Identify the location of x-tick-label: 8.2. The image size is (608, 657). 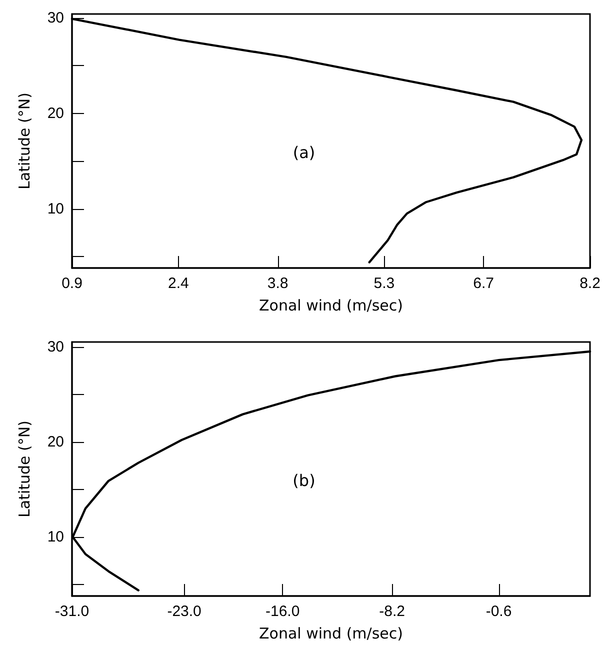
(590, 283).